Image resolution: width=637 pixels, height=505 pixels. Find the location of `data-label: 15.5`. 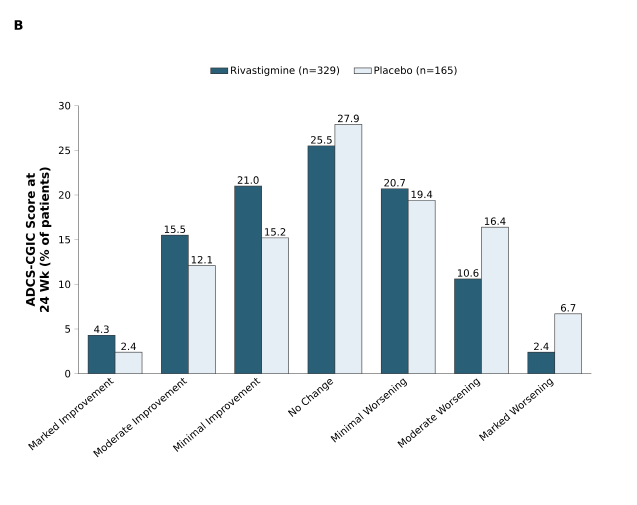

data-label: 15.5 is located at coordinates (175, 230).